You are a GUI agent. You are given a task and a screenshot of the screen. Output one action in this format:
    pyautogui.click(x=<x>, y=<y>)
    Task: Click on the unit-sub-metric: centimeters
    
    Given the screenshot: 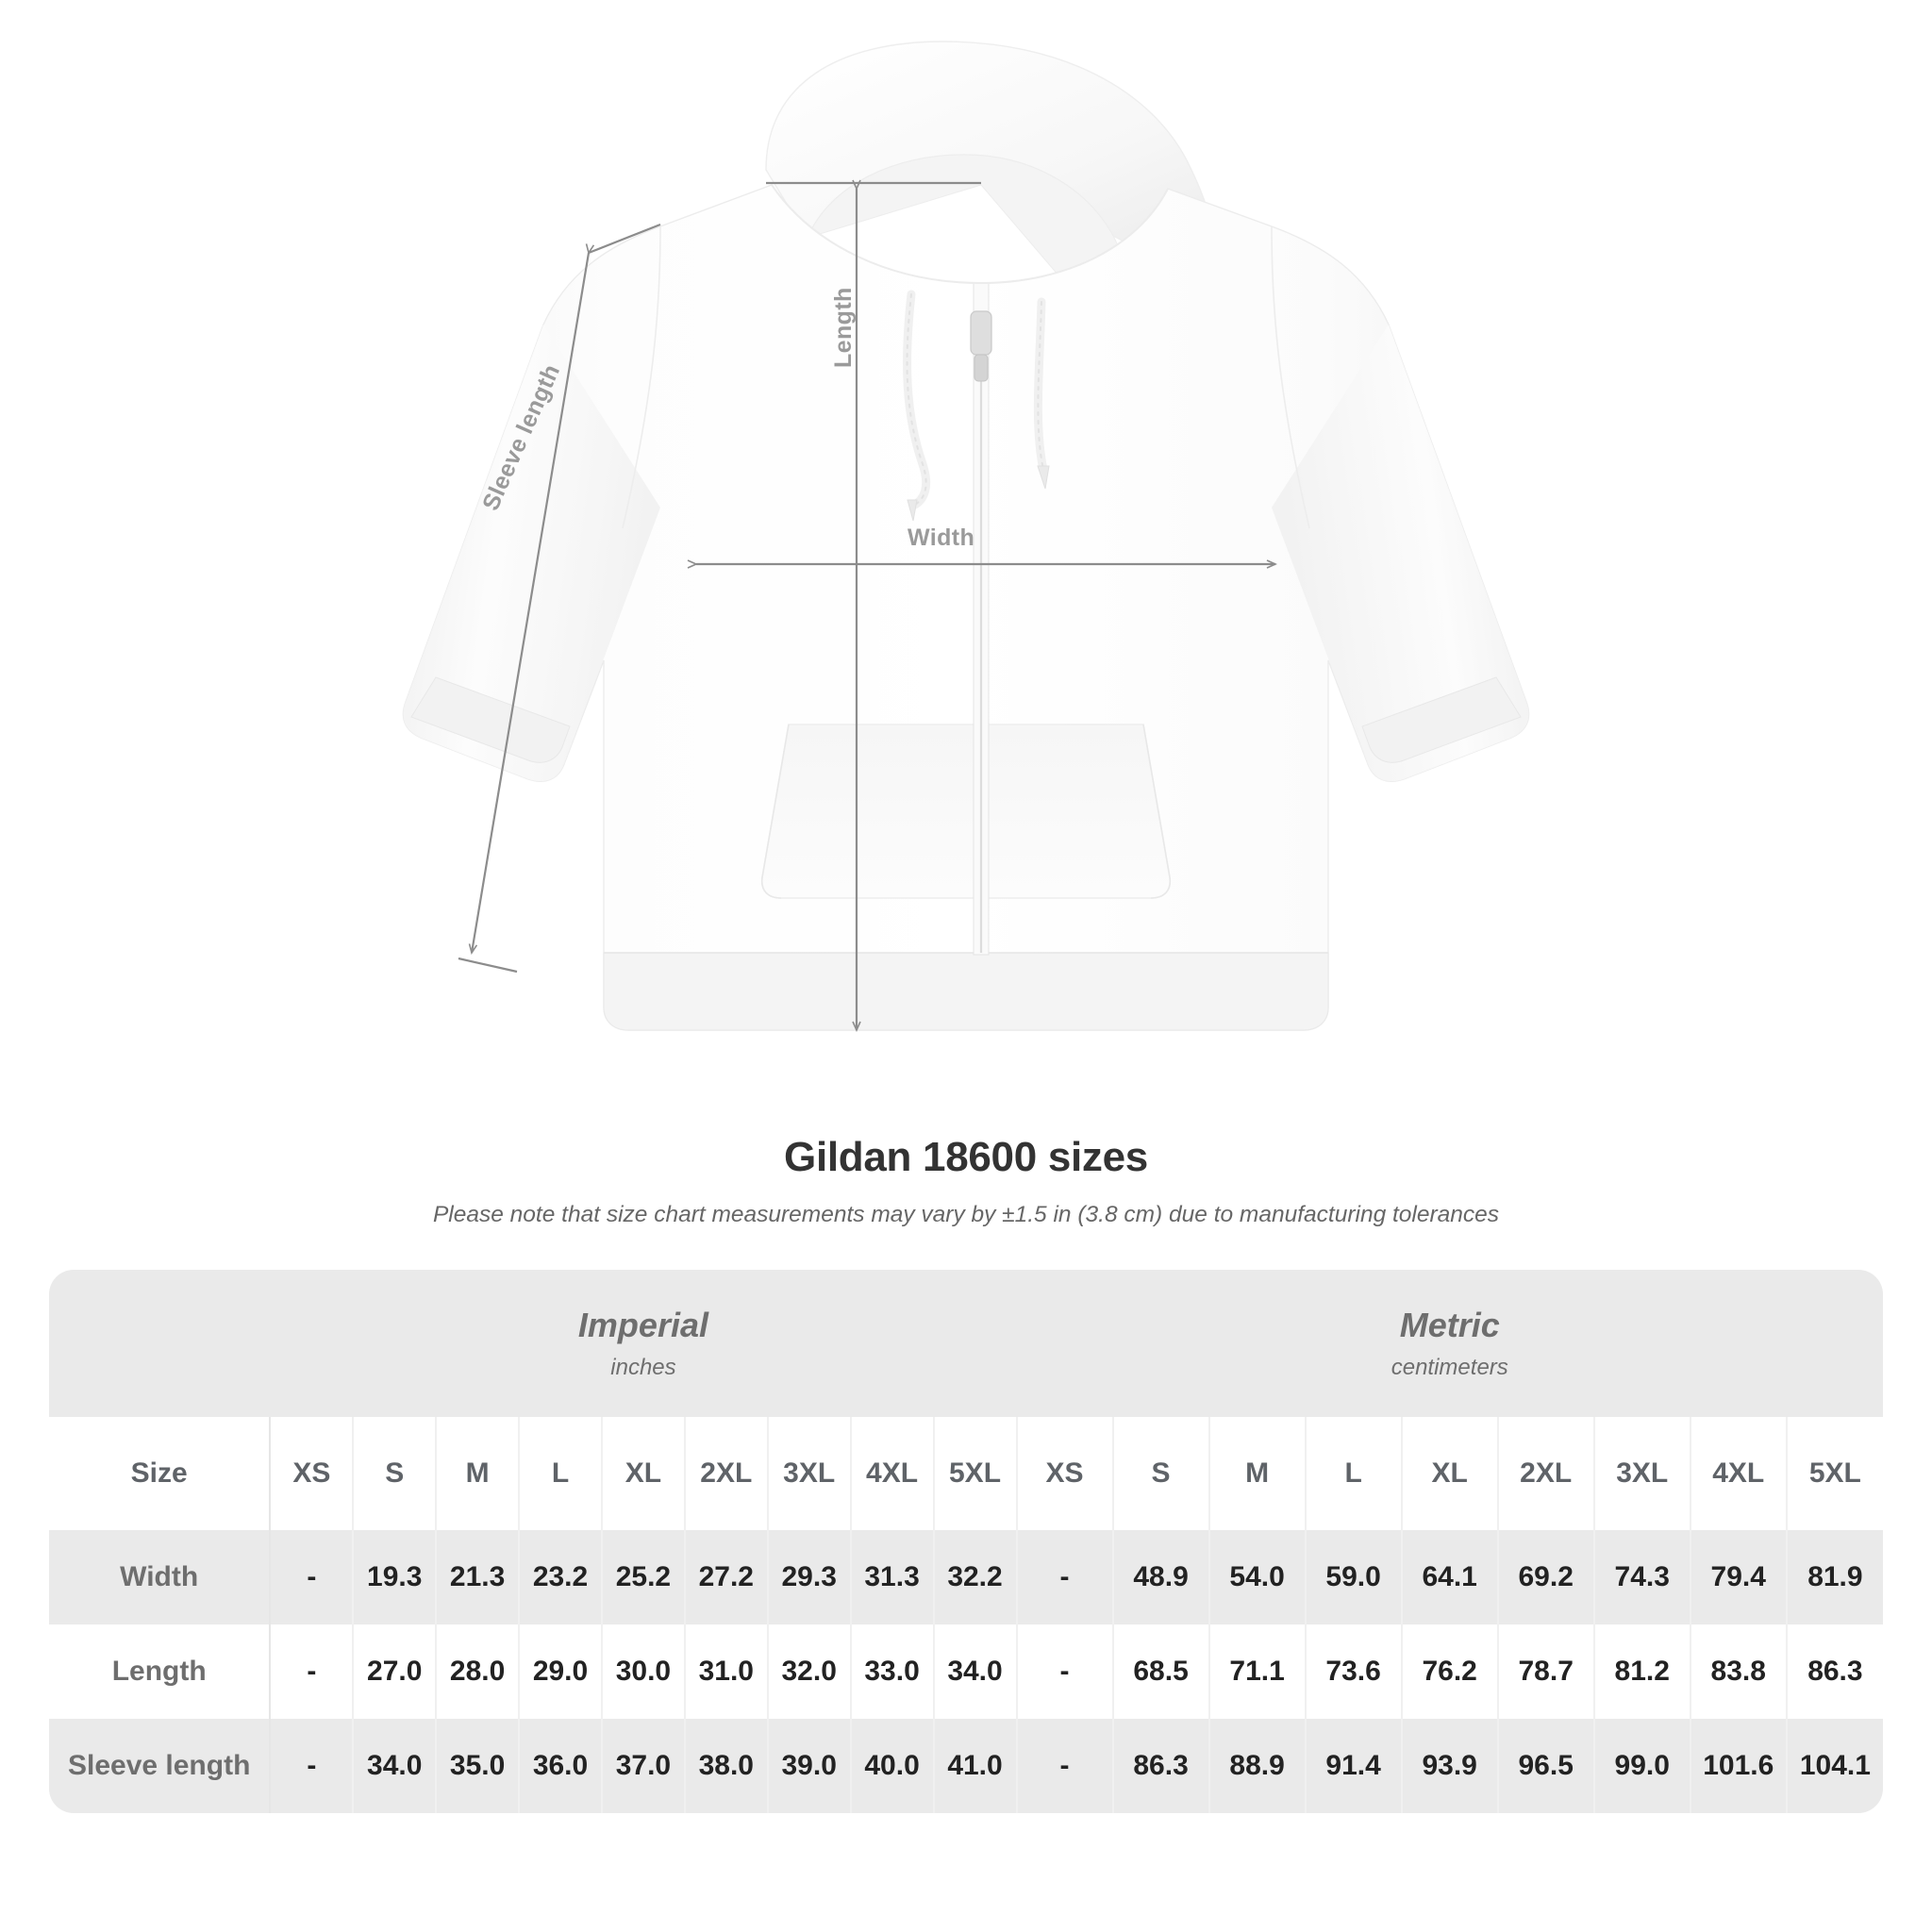 What is the action you would take?
    pyautogui.click(x=1449, y=1368)
    